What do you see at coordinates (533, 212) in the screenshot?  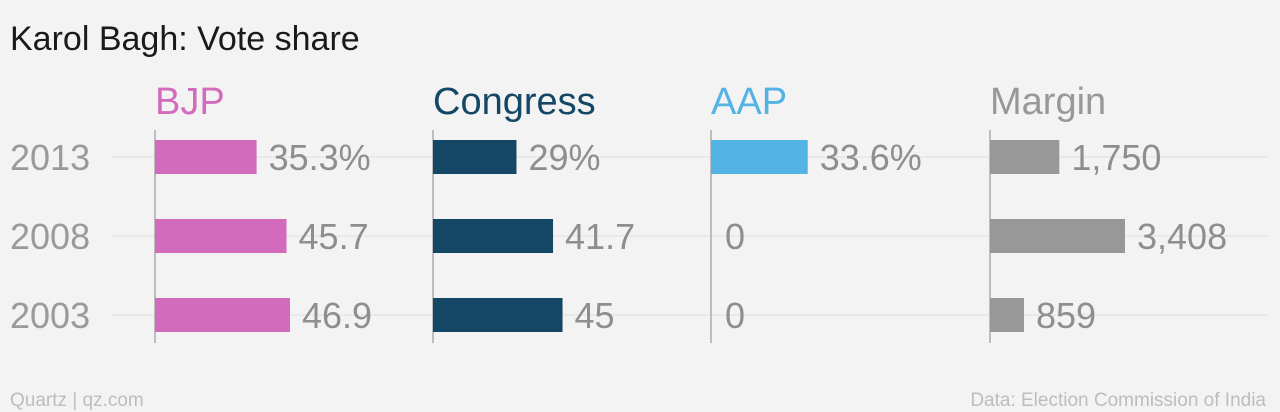 I see `panel-congress: Congress 29% 41.7 45` at bounding box center [533, 212].